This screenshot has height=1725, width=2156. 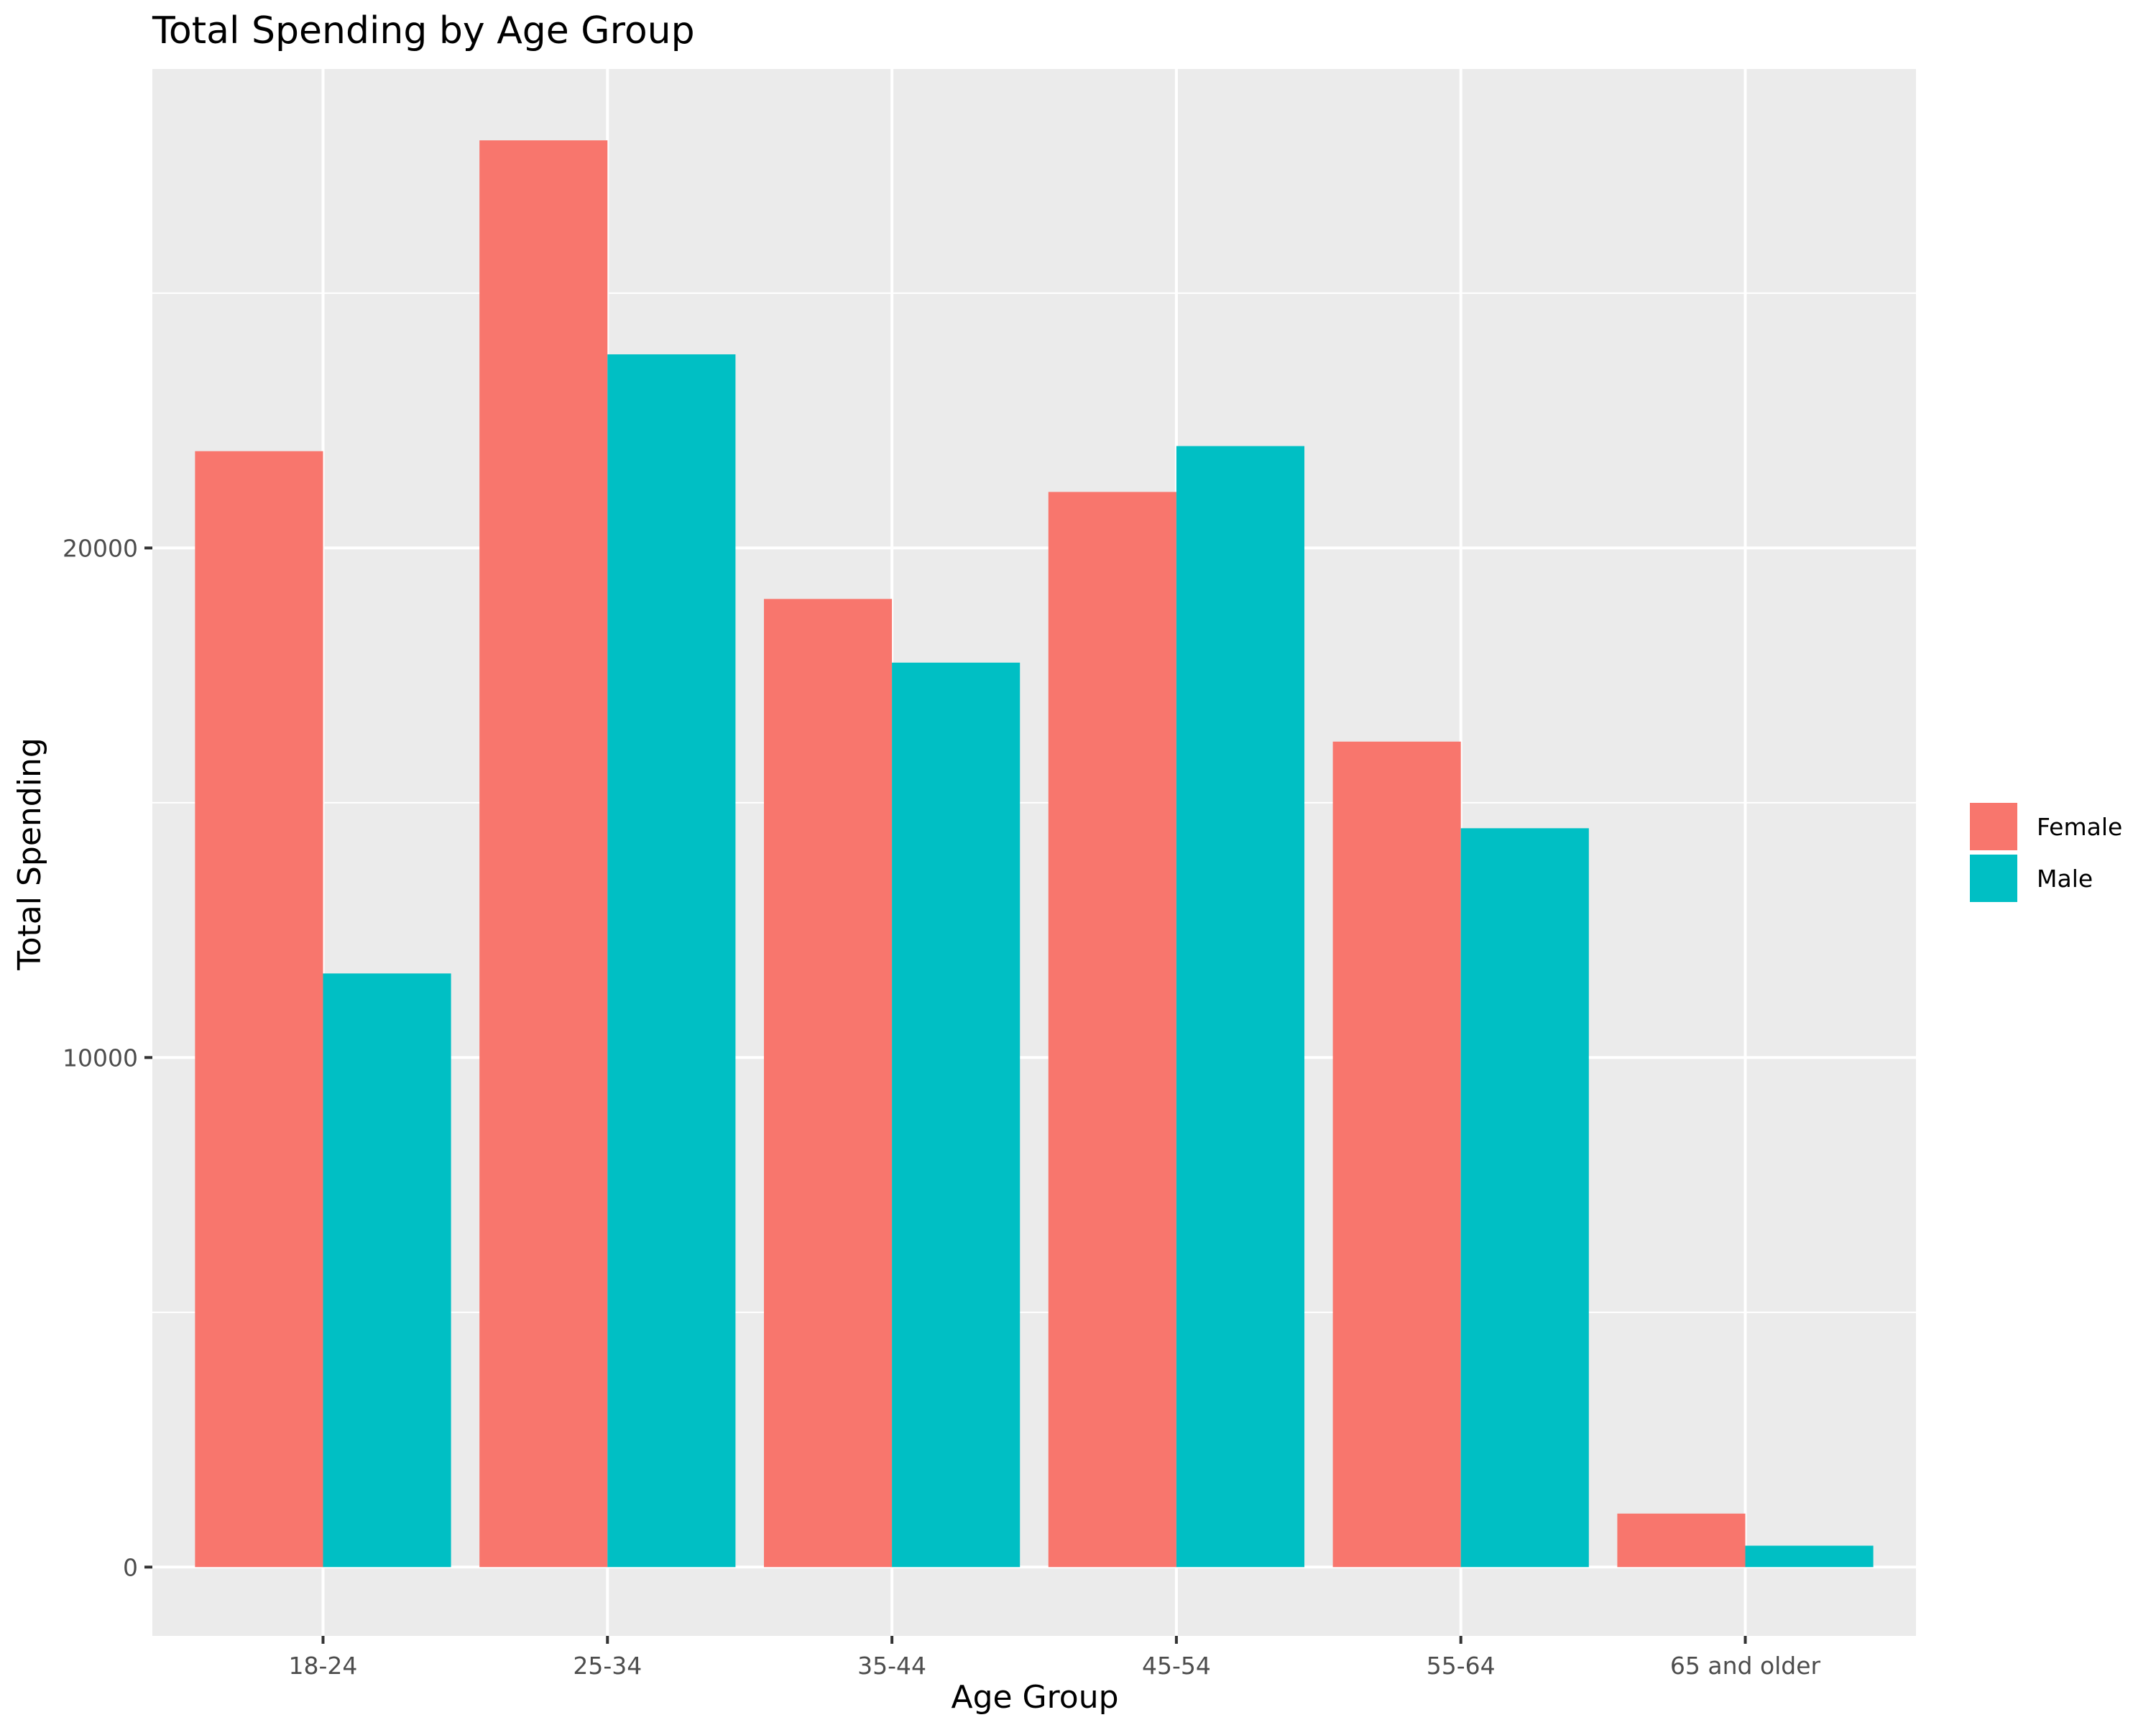 What do you see at coordinates (30, 854) in the screenshot?
I see `y-axis-title: Total Spending` at bounding box center [30, 854].